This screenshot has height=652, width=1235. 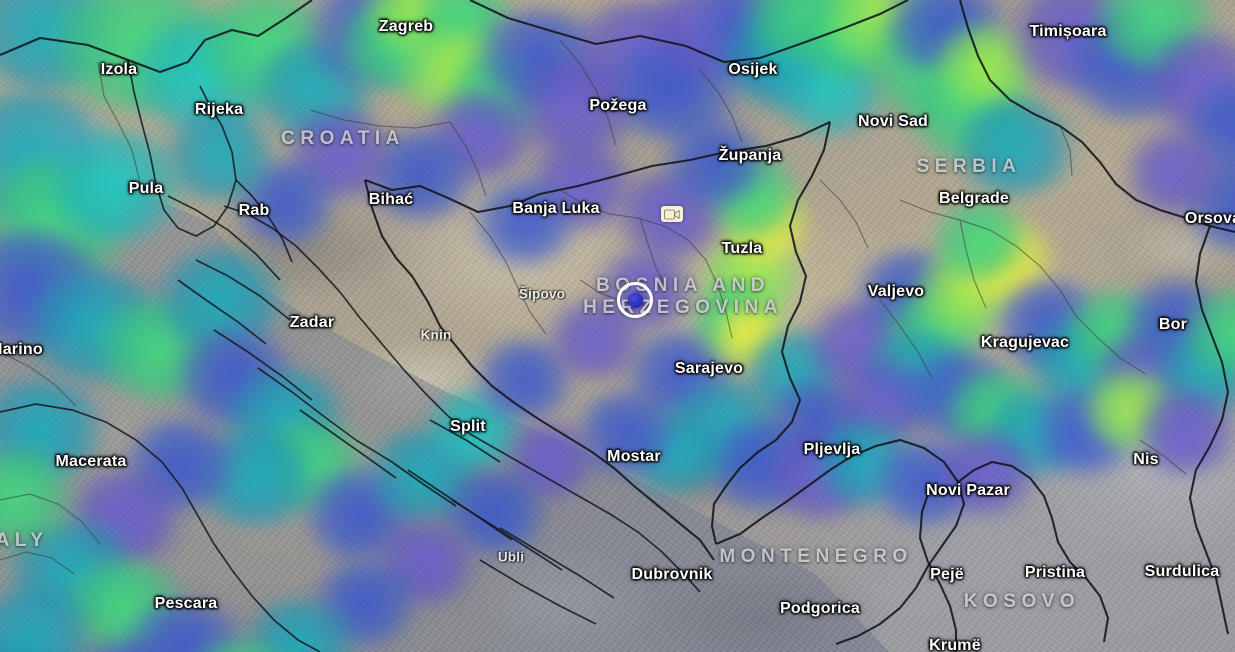 What do you see at coordinates (672, 214) in the screenshot?
I see `webcam-icon` at bounding box center [672, 214].